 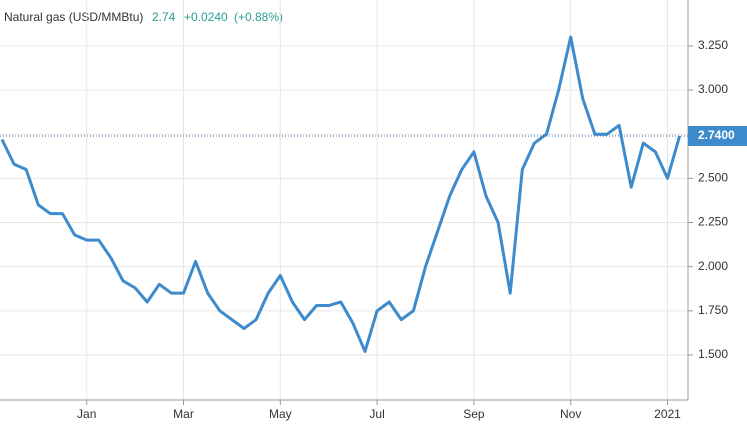 What do you see at coordinates (713, 354) in the screenshot?
I see `y-tick-label: 1.500` at bounding box center [713, 354].